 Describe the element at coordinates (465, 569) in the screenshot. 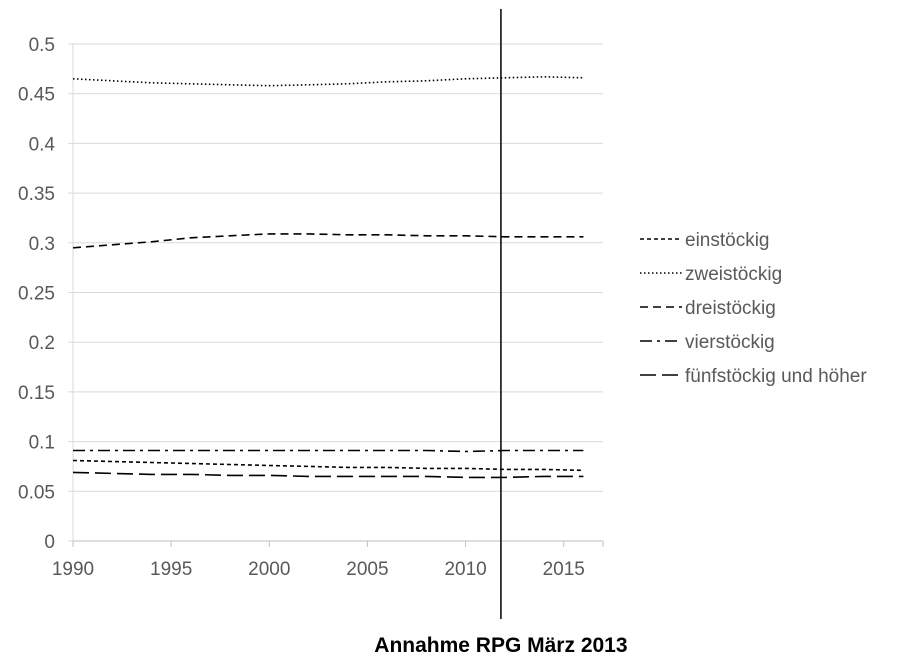

I see `x-tick-label: 2010` at that location.